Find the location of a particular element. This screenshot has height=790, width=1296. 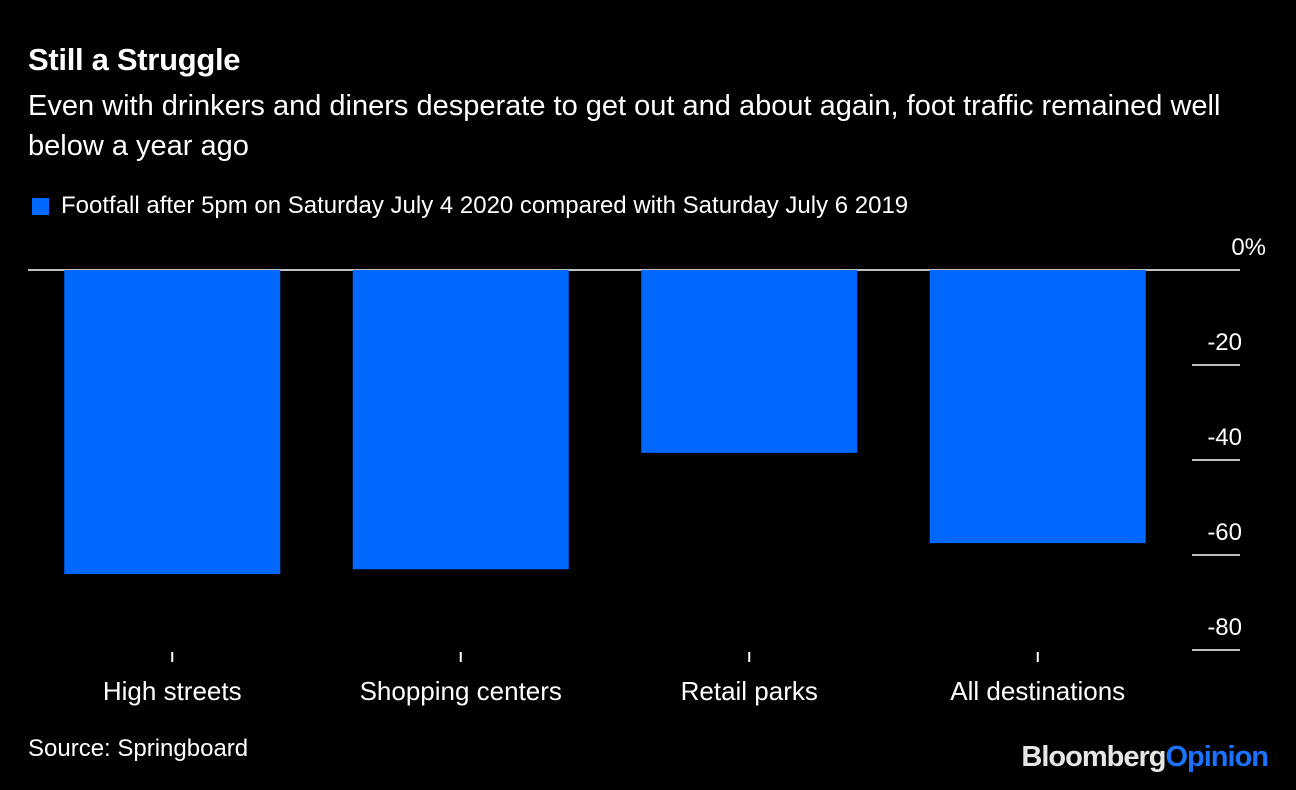

y-tick-label: -20 is located at coordinates (1224, 342).